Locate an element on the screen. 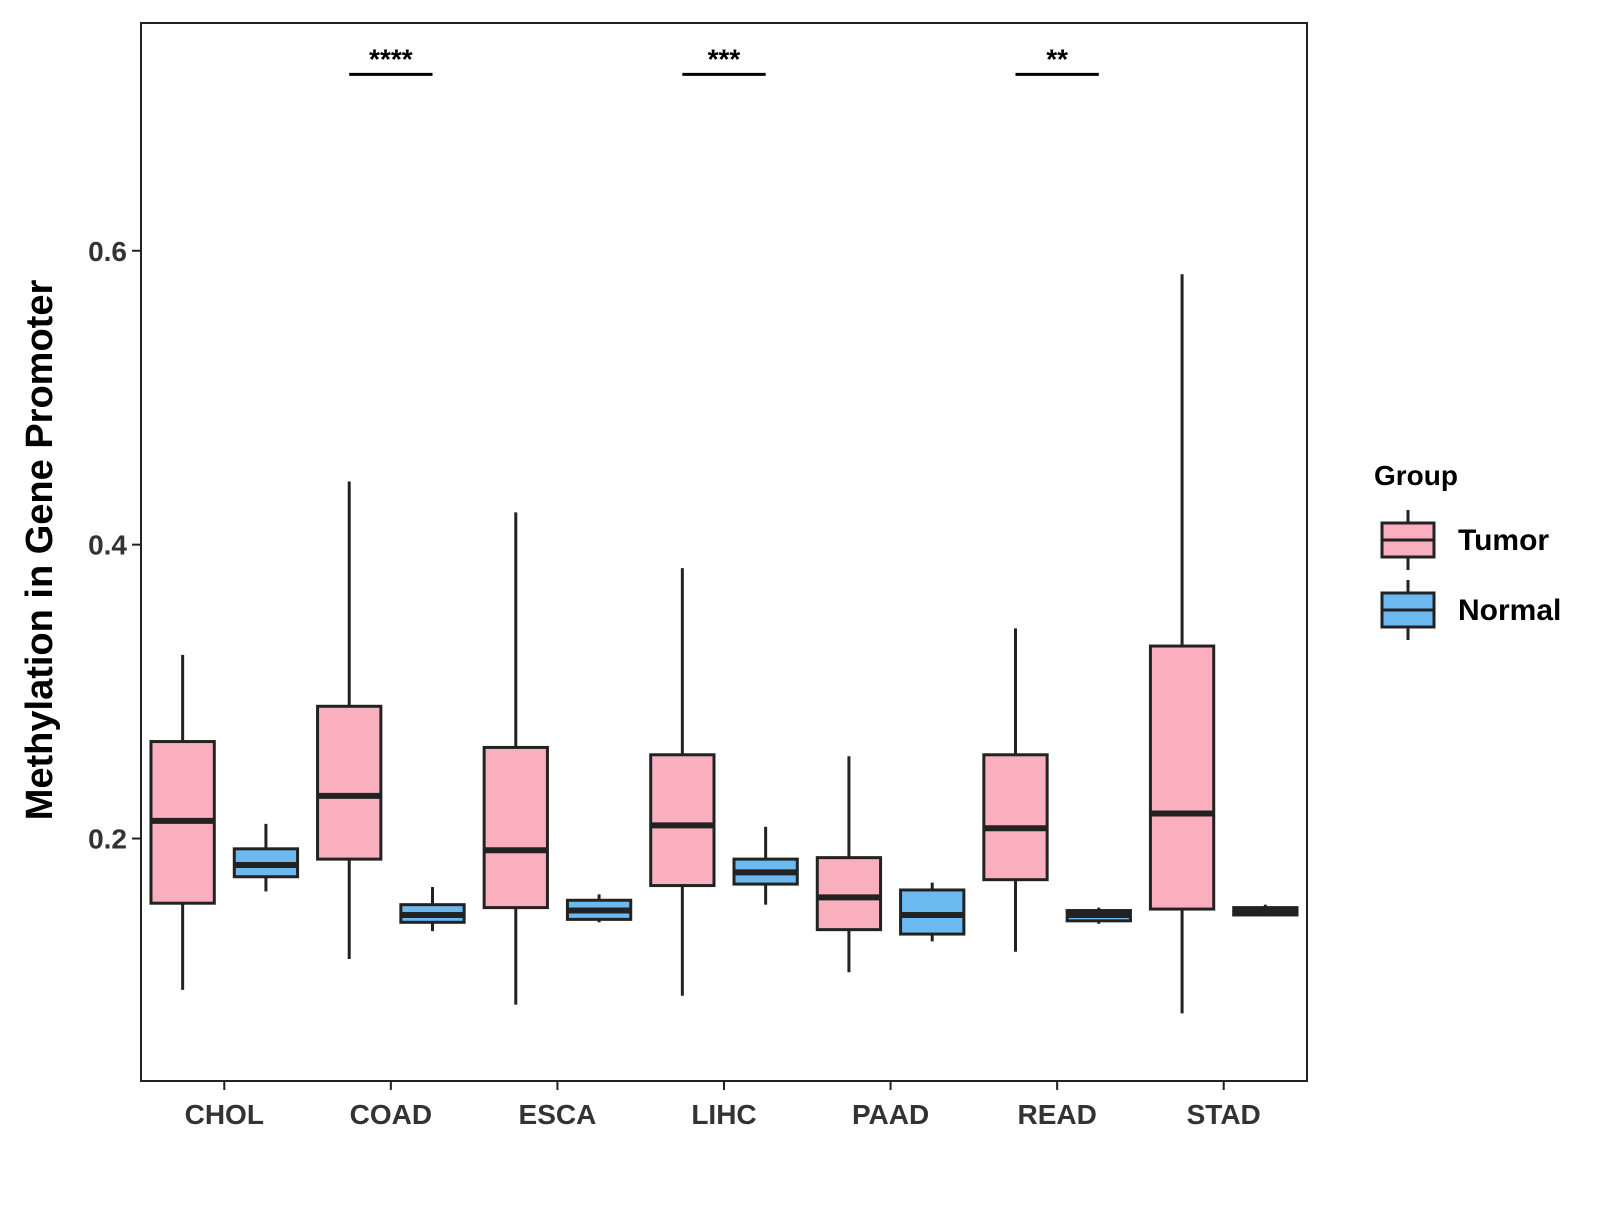 The width and height of the screenshot is (1600, 1205). x-tick-label: LIHC is located at coordinates (723, 1114).